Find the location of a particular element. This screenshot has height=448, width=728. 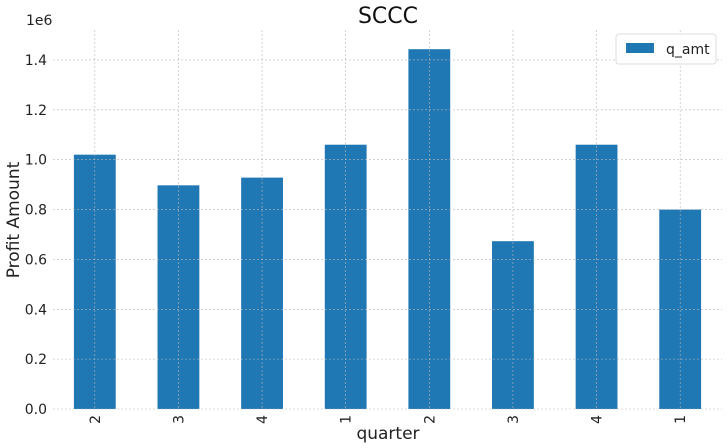

y-tick-label: 0.0 is located at coordinates (36, 410).